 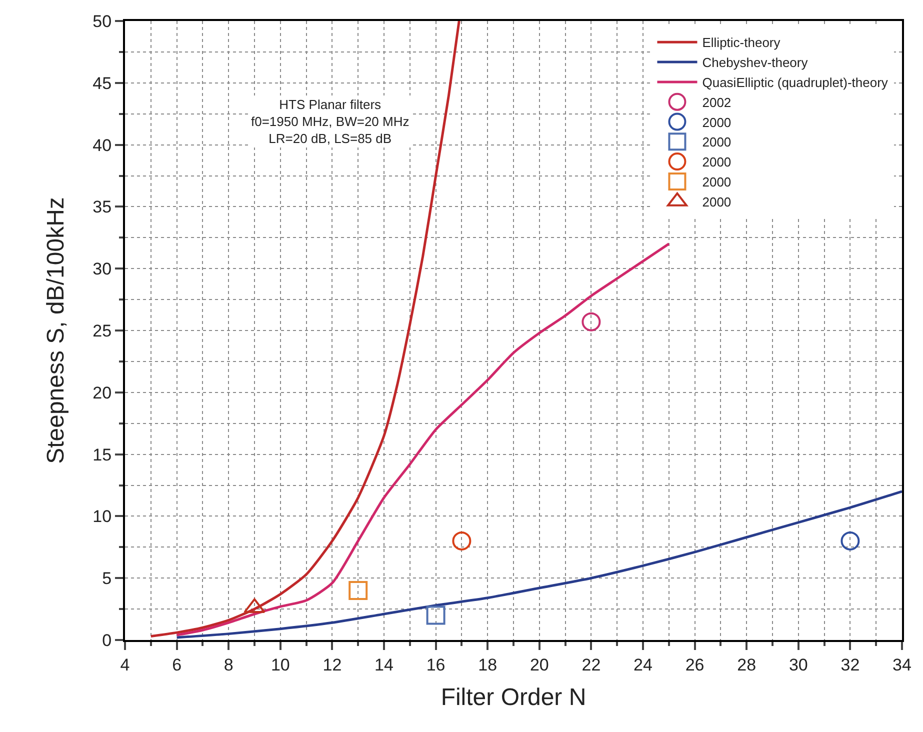 I want to click on x-tick-label: 34, so click(x=902, y=664).